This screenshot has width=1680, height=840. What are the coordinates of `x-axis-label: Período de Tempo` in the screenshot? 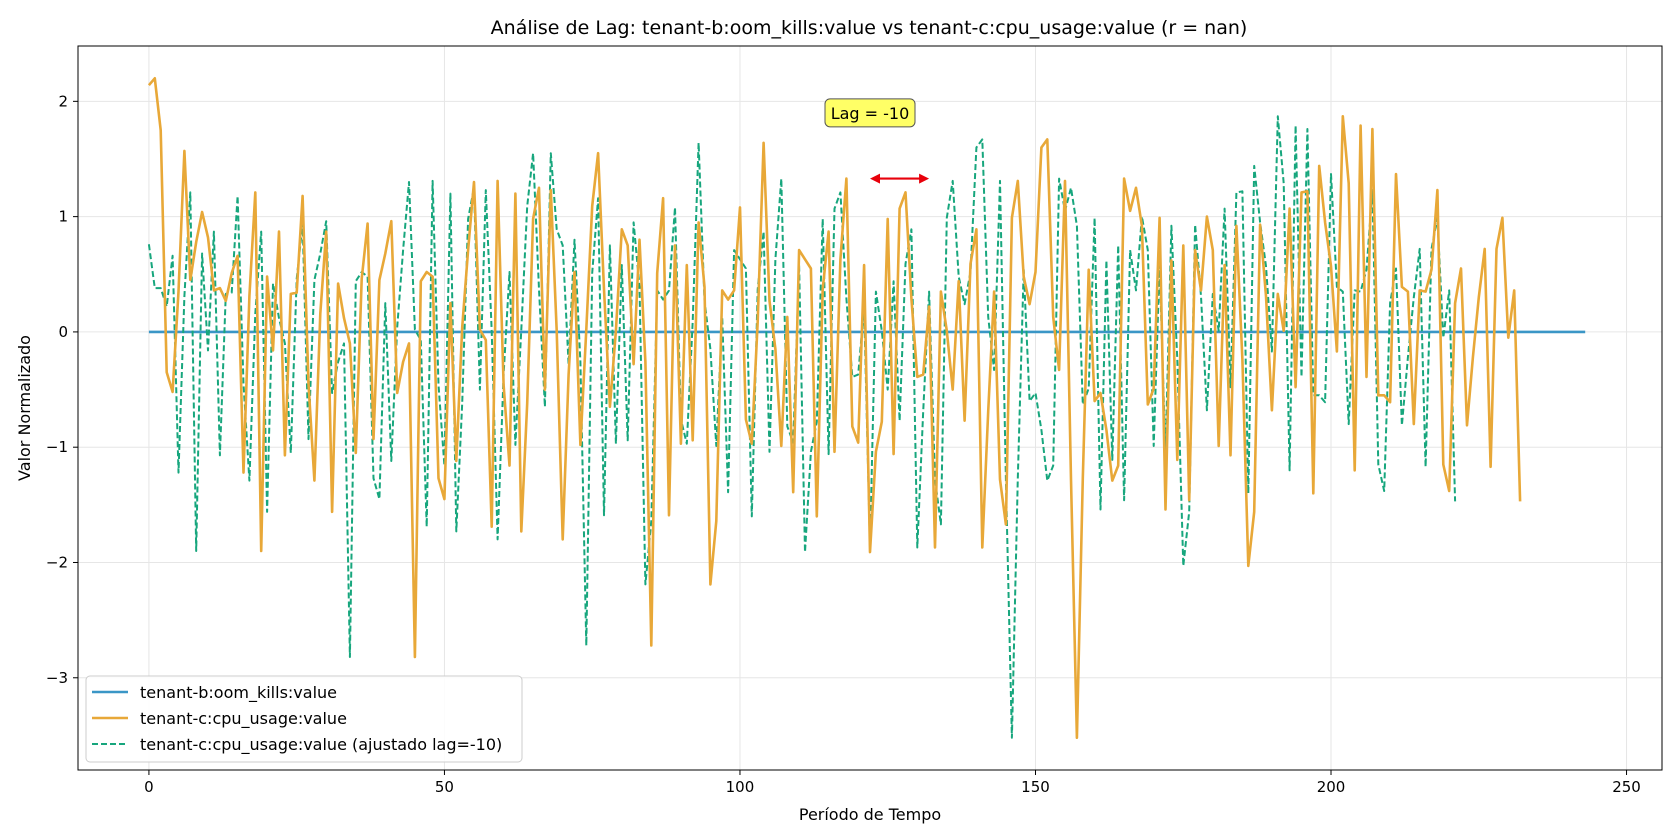 It's located at (870, 814).